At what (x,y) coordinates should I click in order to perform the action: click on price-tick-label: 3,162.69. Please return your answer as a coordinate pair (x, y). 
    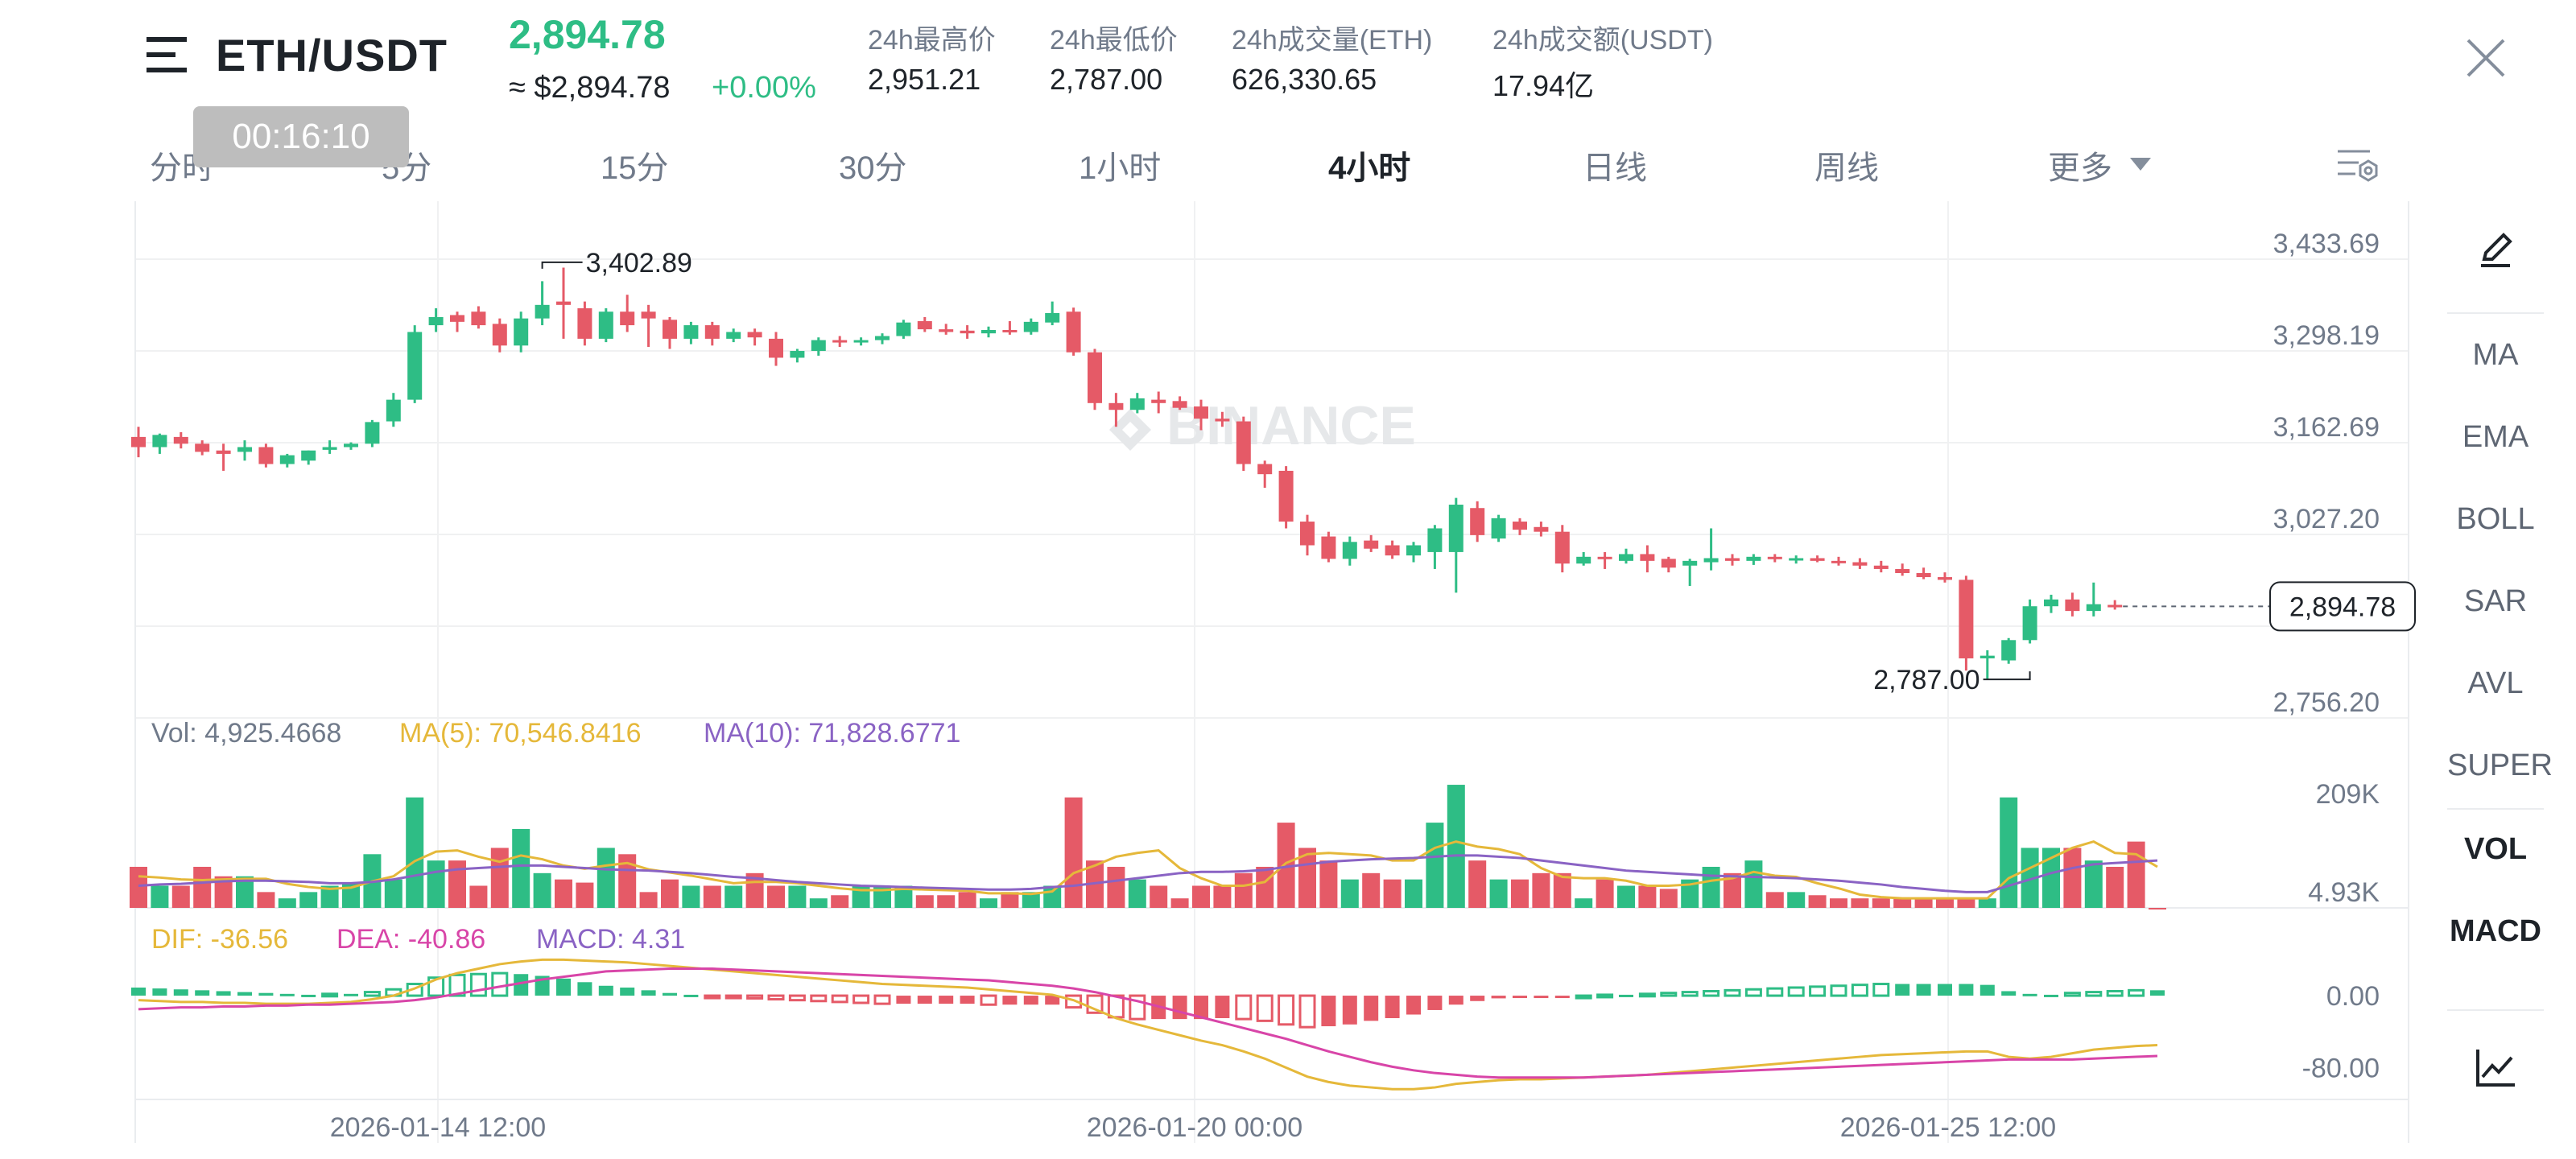
    Looking at the image, I should click on (2326, 427).